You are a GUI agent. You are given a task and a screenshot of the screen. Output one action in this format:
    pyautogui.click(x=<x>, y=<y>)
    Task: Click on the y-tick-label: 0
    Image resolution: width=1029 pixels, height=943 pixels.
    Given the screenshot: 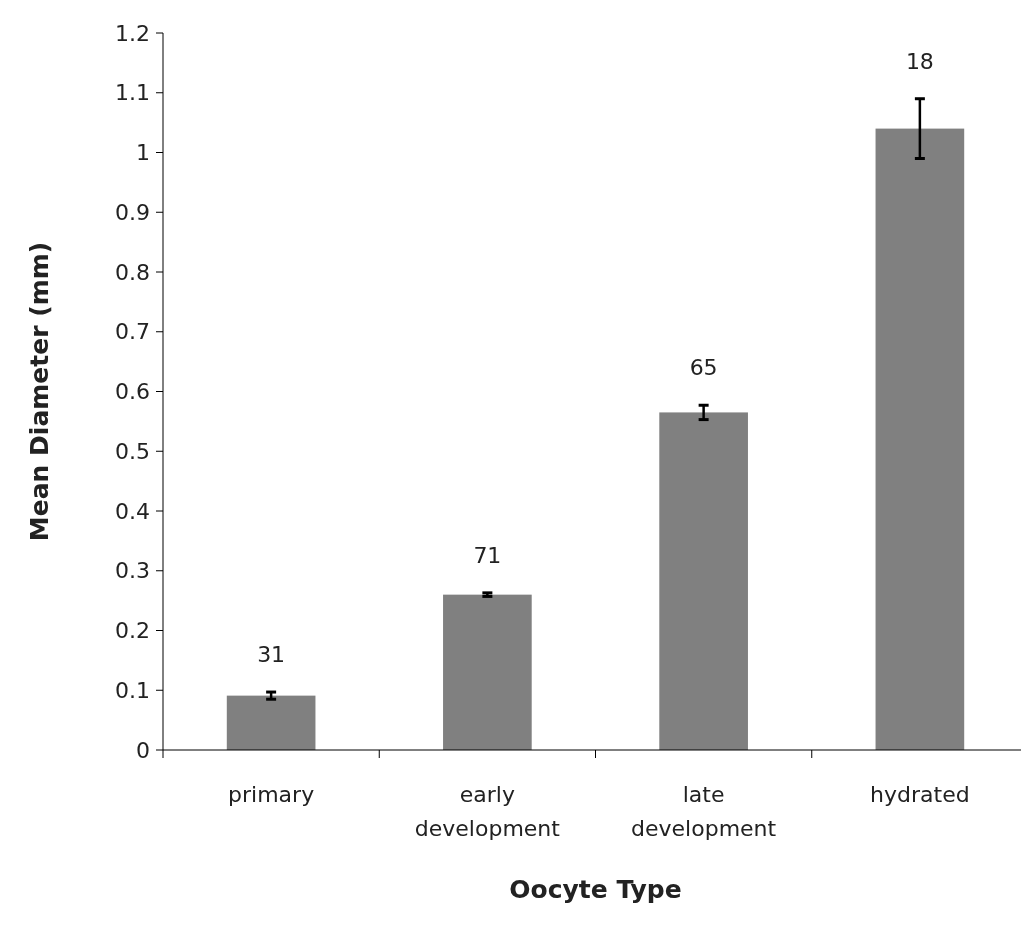 What is the action you would take?
    pyautogui.click(x=143, y=750)
    